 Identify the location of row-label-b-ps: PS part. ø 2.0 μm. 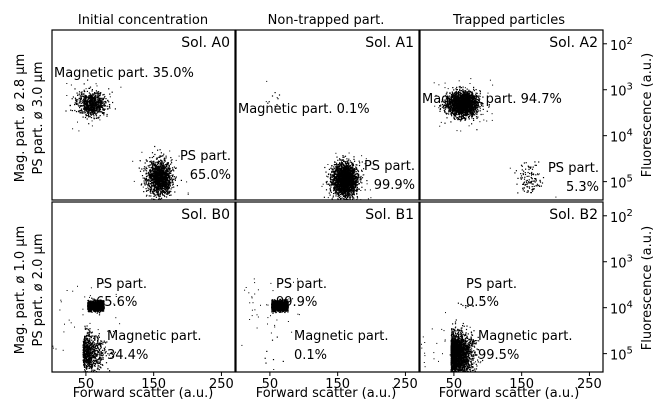
(38, 290).